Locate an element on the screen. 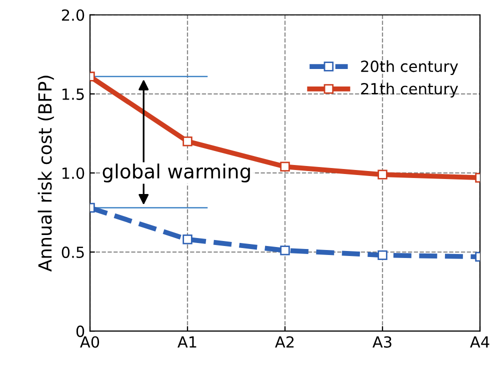  y-tick-label: 0 is located at coordinates (80, 332).